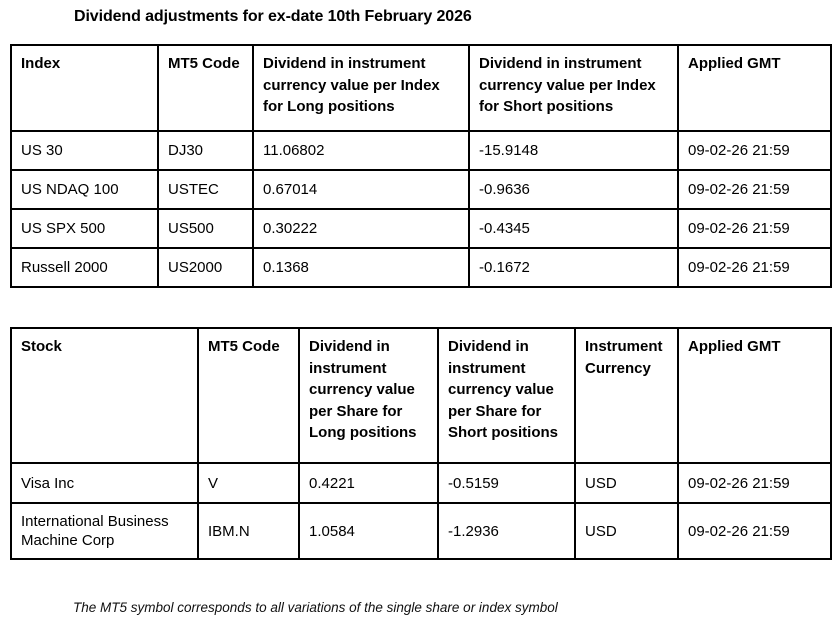  Describe the element at coordinates (361, 228) in the screenshot. I see `table-cell: 0.30222` at that location.